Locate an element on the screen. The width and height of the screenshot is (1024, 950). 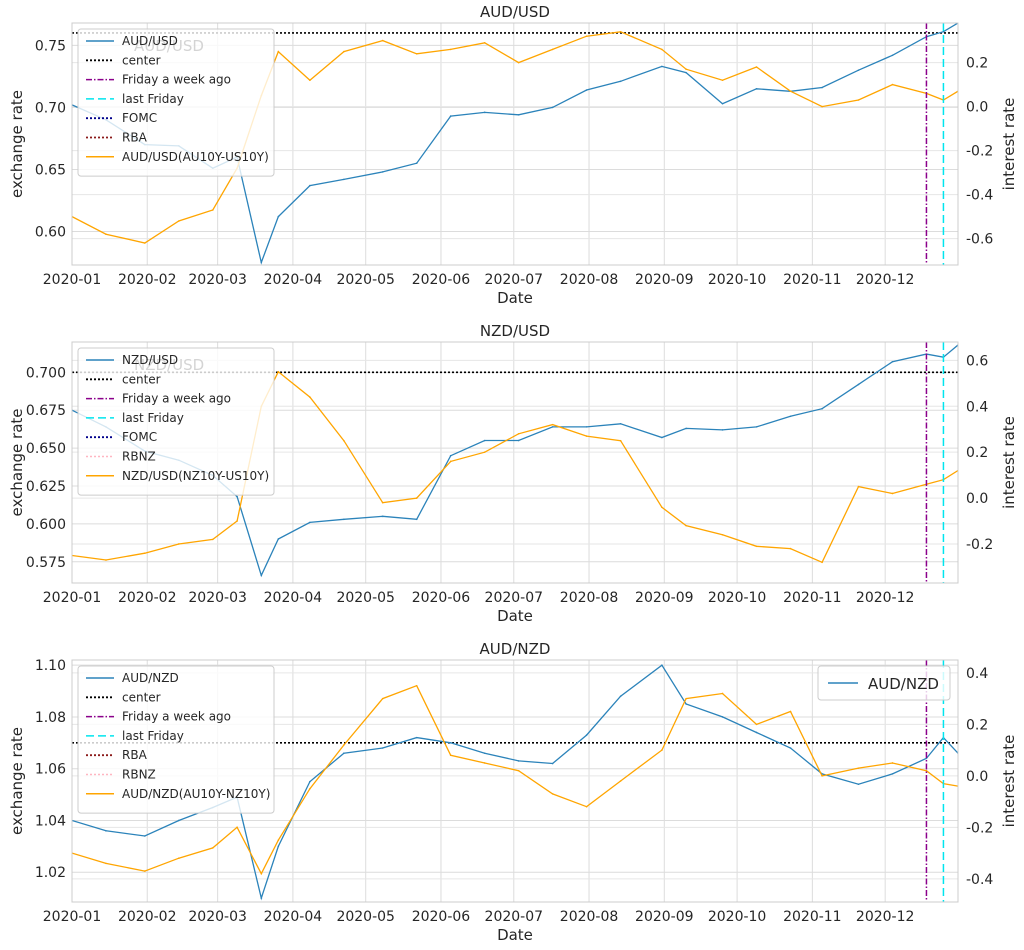
legend-label: AUD/NZD(AU10Y-NZ10Y) is located at coordinates (196, 794).